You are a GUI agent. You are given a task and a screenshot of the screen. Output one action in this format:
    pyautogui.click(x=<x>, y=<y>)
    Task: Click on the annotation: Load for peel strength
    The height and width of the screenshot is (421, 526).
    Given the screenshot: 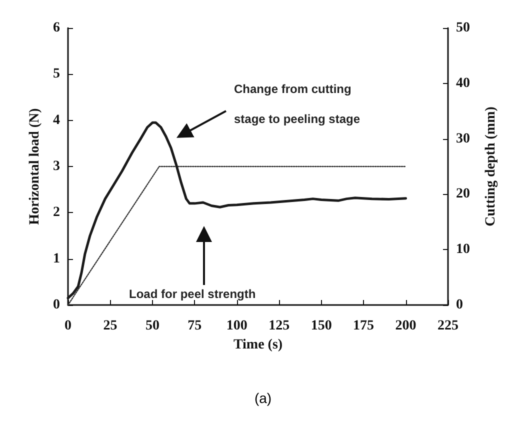 What is the action you would take?
    pyautogui.click(x=192, y=294)
    